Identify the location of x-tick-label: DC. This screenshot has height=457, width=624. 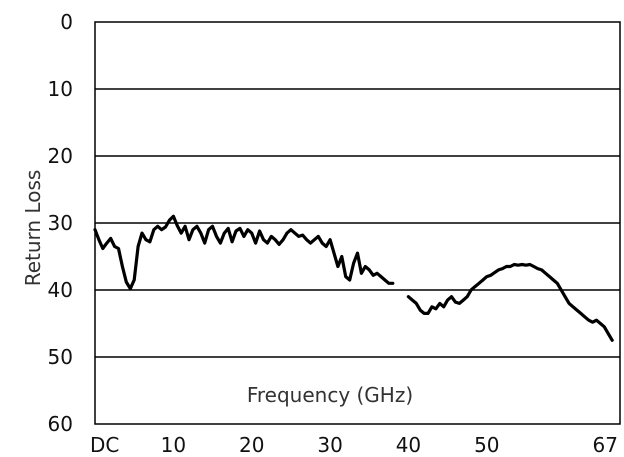
(104, 445).